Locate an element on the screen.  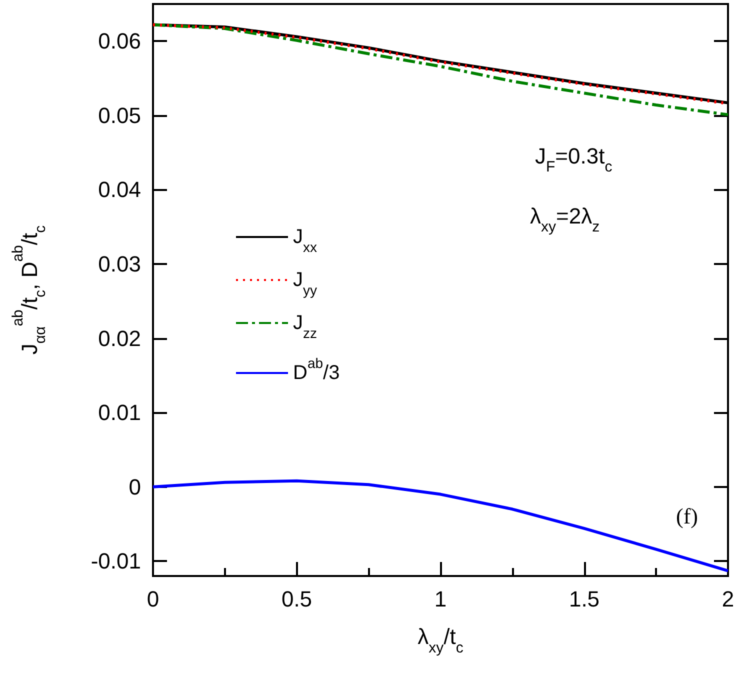
y-tick-label: 0.01 is located at coordinates (119, 413).